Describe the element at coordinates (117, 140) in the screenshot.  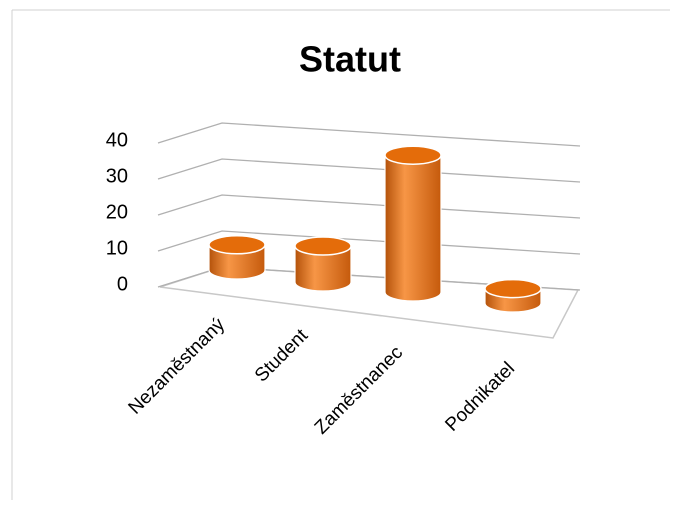
I see `y-tick-label: 40` at that location.